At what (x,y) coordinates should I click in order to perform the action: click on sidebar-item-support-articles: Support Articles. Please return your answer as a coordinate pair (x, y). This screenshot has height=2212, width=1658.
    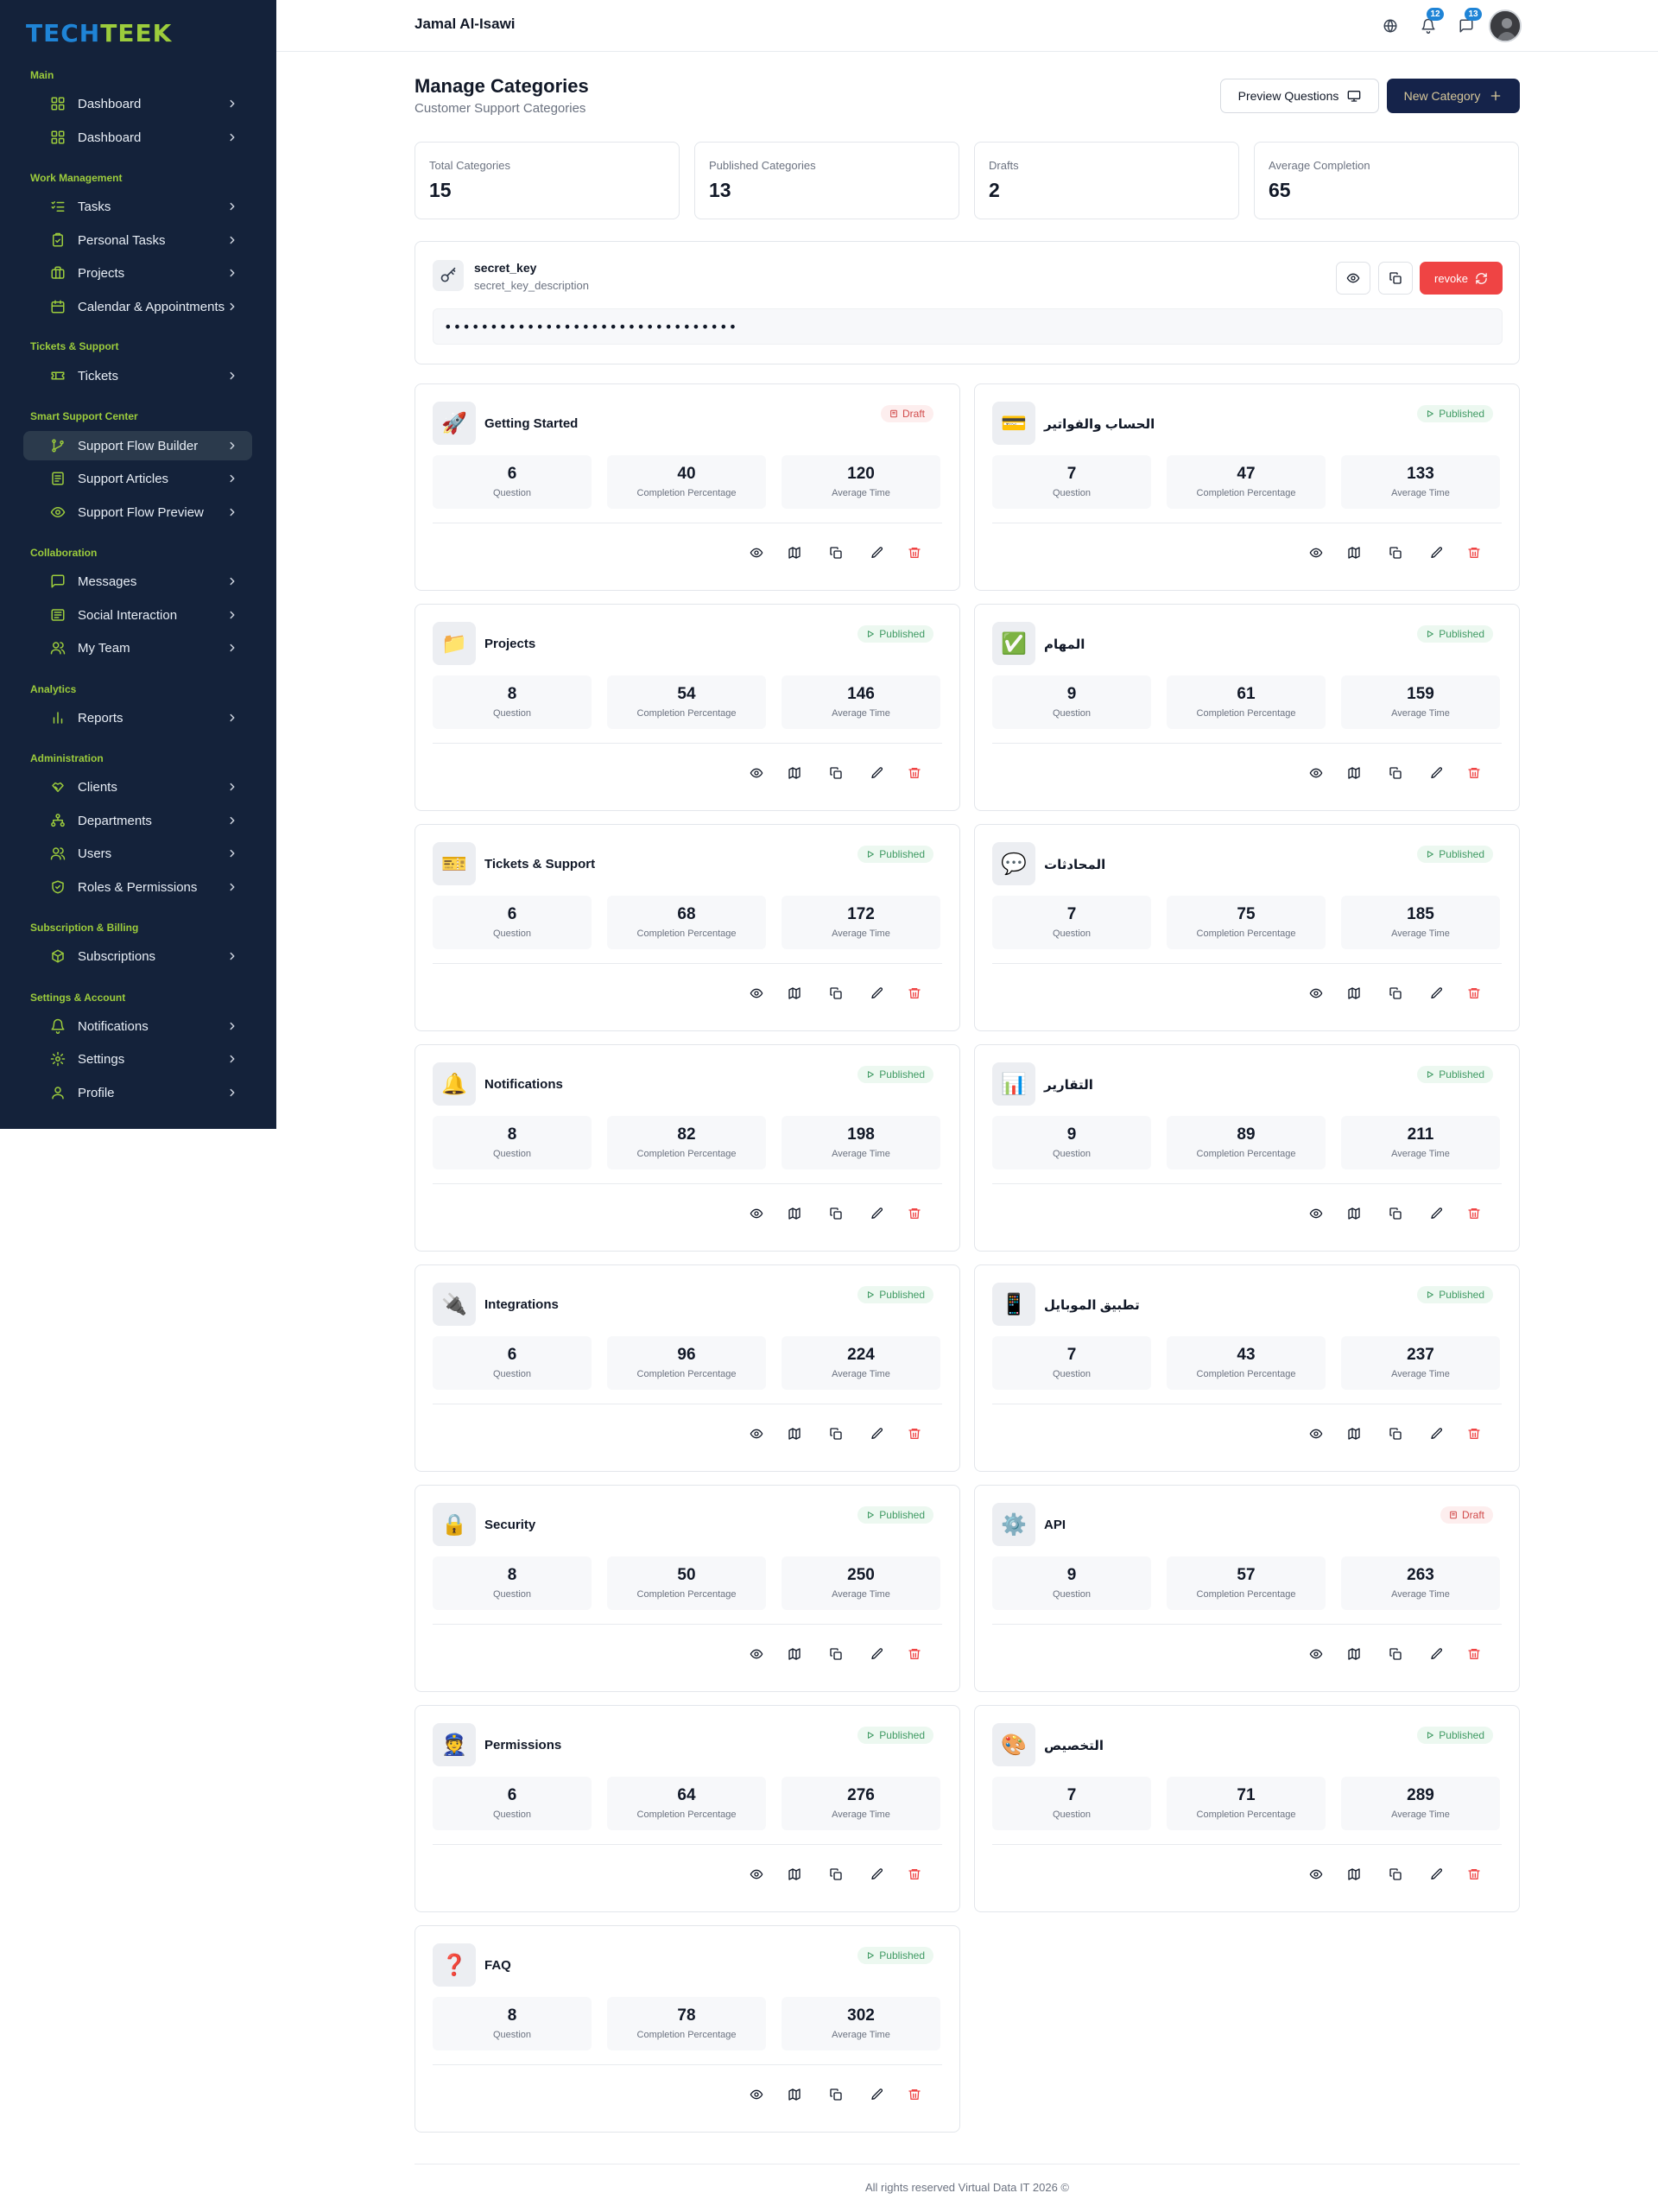
    Looking at the image, I should click on (138, 478).